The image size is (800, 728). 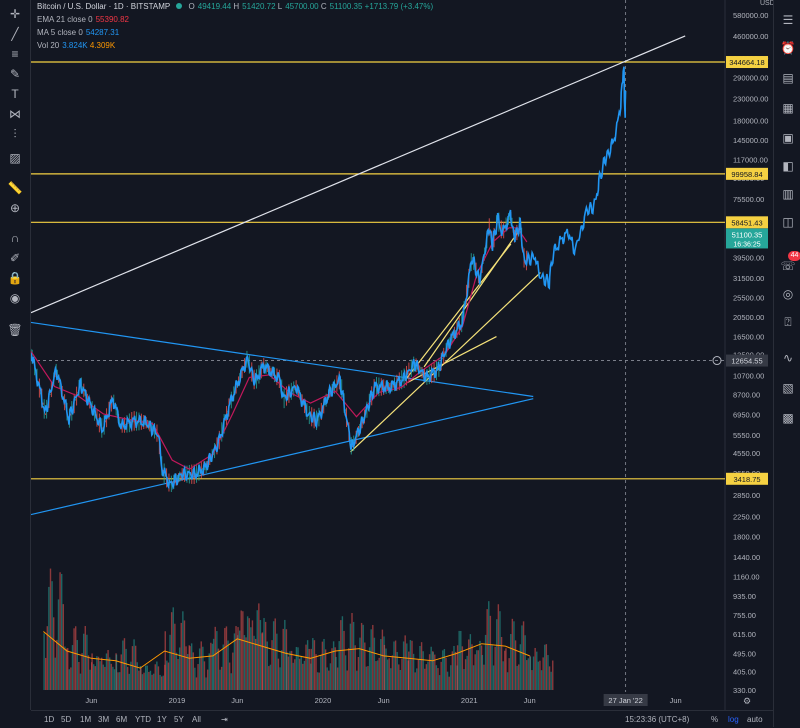 What do you see at coordinates (65, 19) in the screenshot?
I see `ema-label: EMA 21 close 0` at bounding box center [65, 19].